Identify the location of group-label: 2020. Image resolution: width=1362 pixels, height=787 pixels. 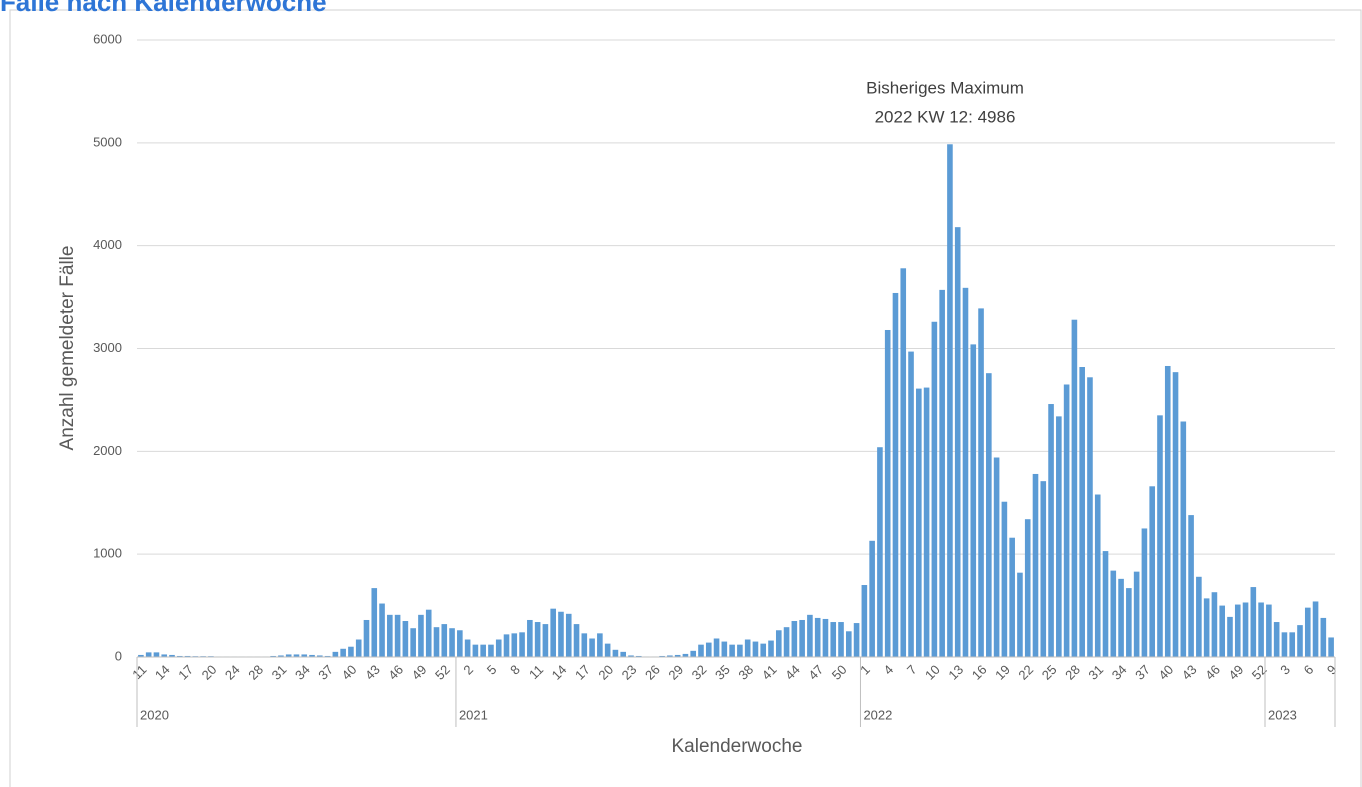
(154, 714).